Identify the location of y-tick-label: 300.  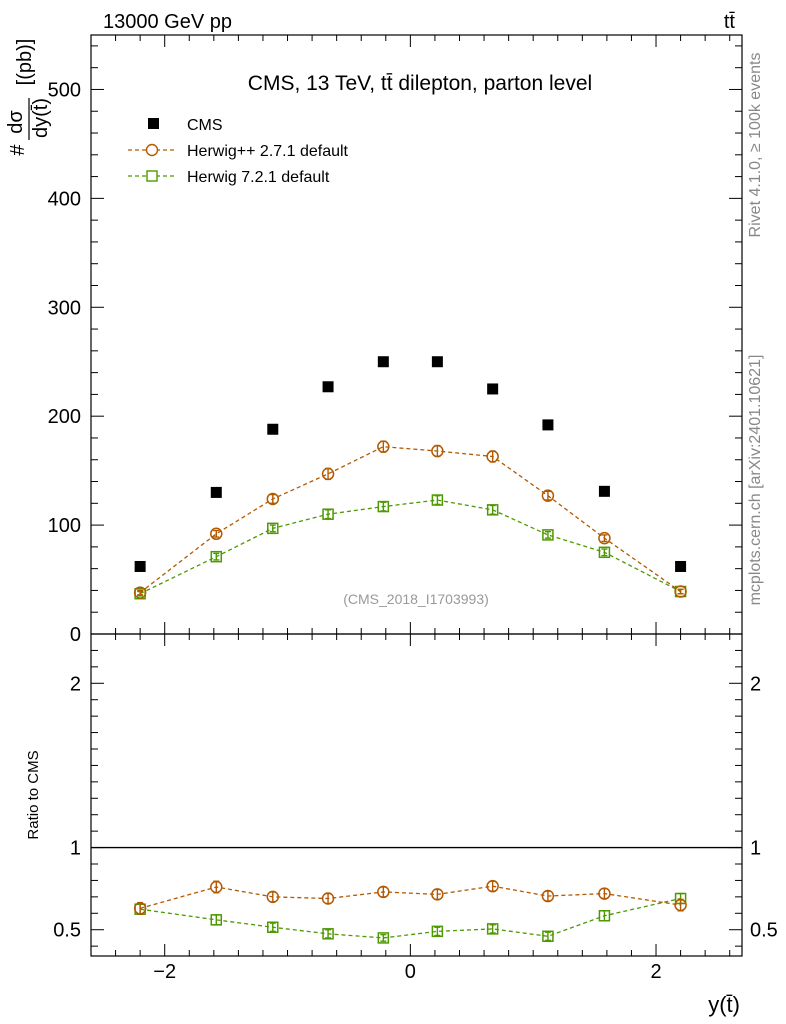
(64, 308).